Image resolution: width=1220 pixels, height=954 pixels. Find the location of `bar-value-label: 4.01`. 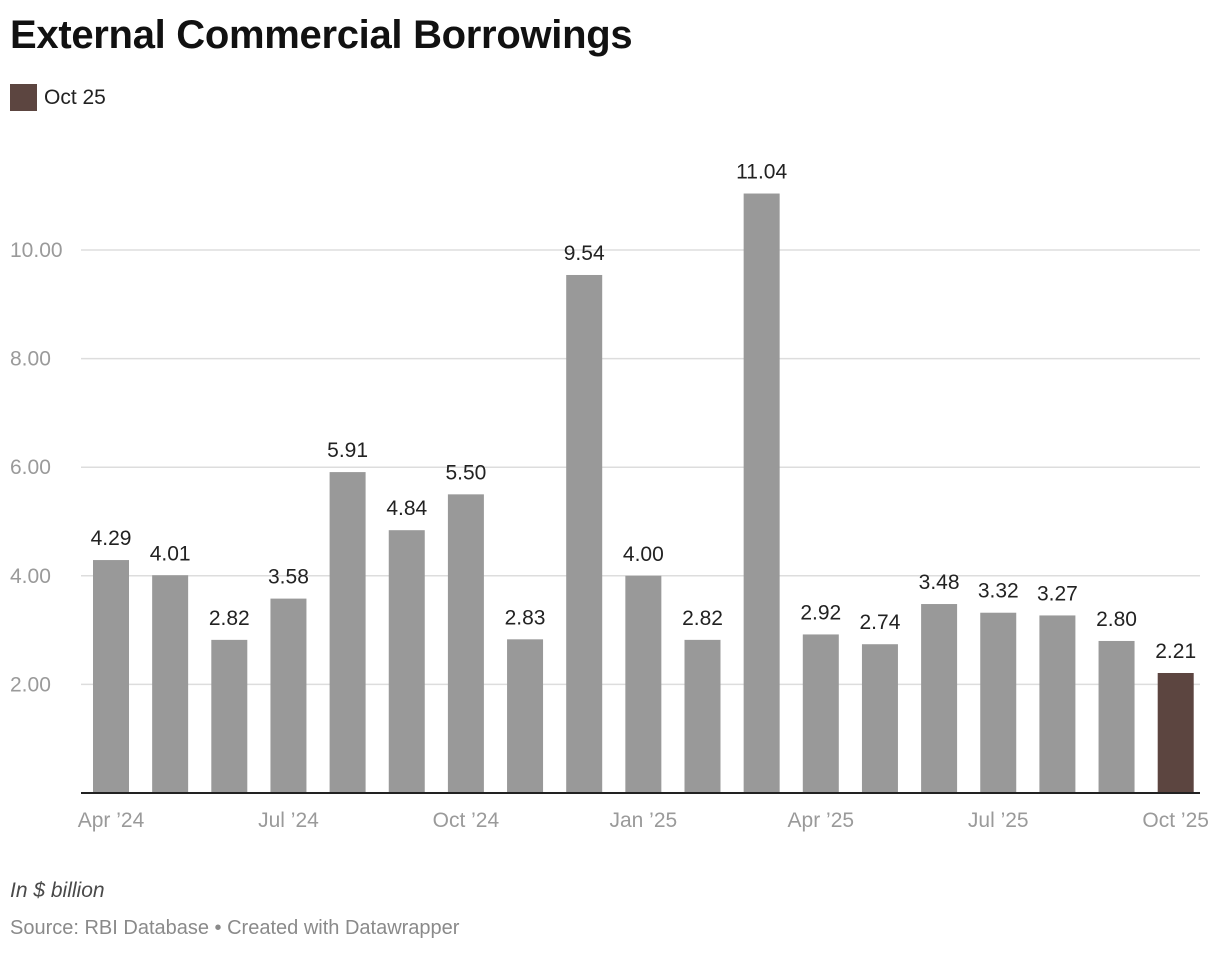

bar-value-label: 4.01 is located at coordinates (170, 553).